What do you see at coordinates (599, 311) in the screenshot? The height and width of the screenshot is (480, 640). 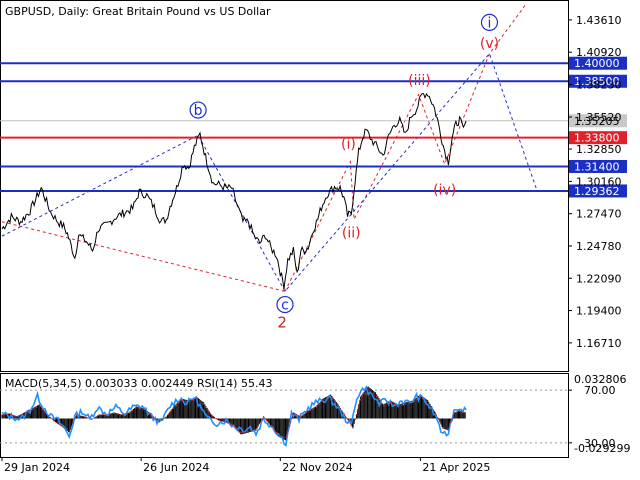 I see `price-tick-label: 1.19400` at bounding box center [599, 311].